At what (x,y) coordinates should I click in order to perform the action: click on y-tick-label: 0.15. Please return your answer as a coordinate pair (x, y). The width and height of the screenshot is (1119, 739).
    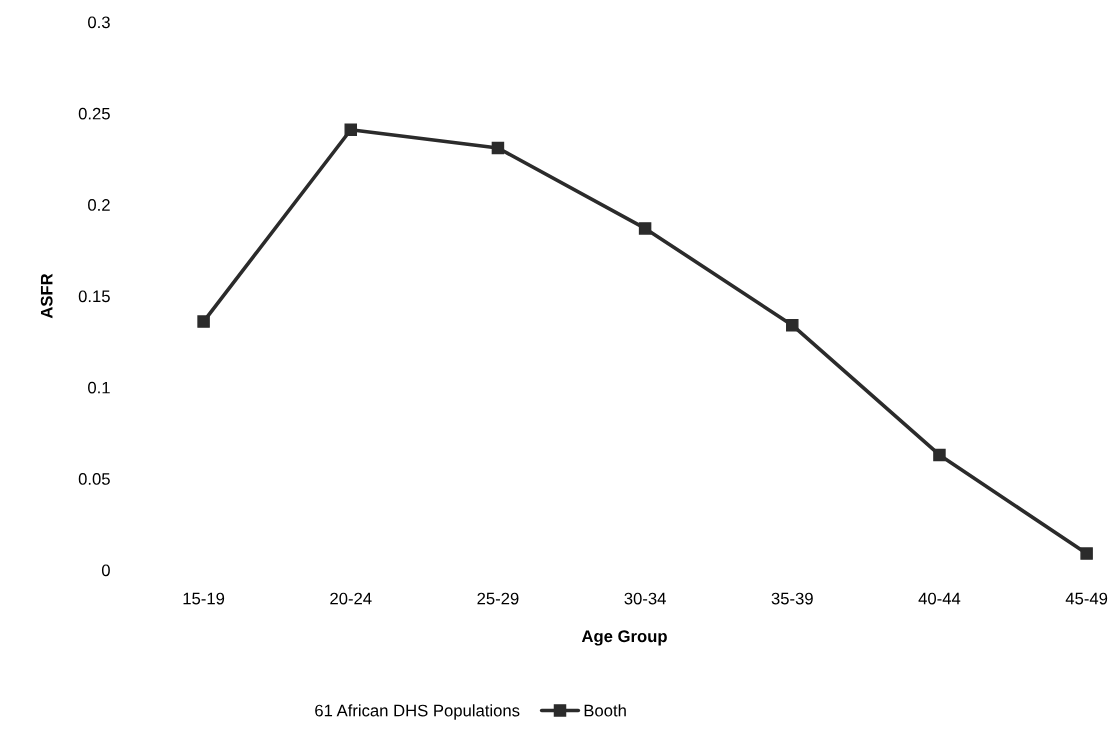
    Looking at the image, I should click on (94, 296).